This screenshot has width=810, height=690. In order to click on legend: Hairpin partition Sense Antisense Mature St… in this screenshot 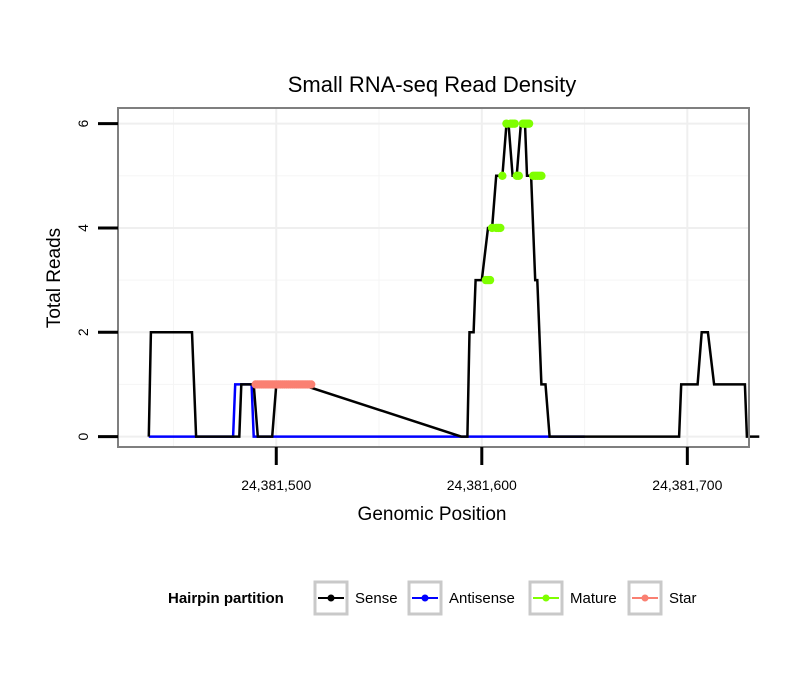, I will do `click(432, 598)`.